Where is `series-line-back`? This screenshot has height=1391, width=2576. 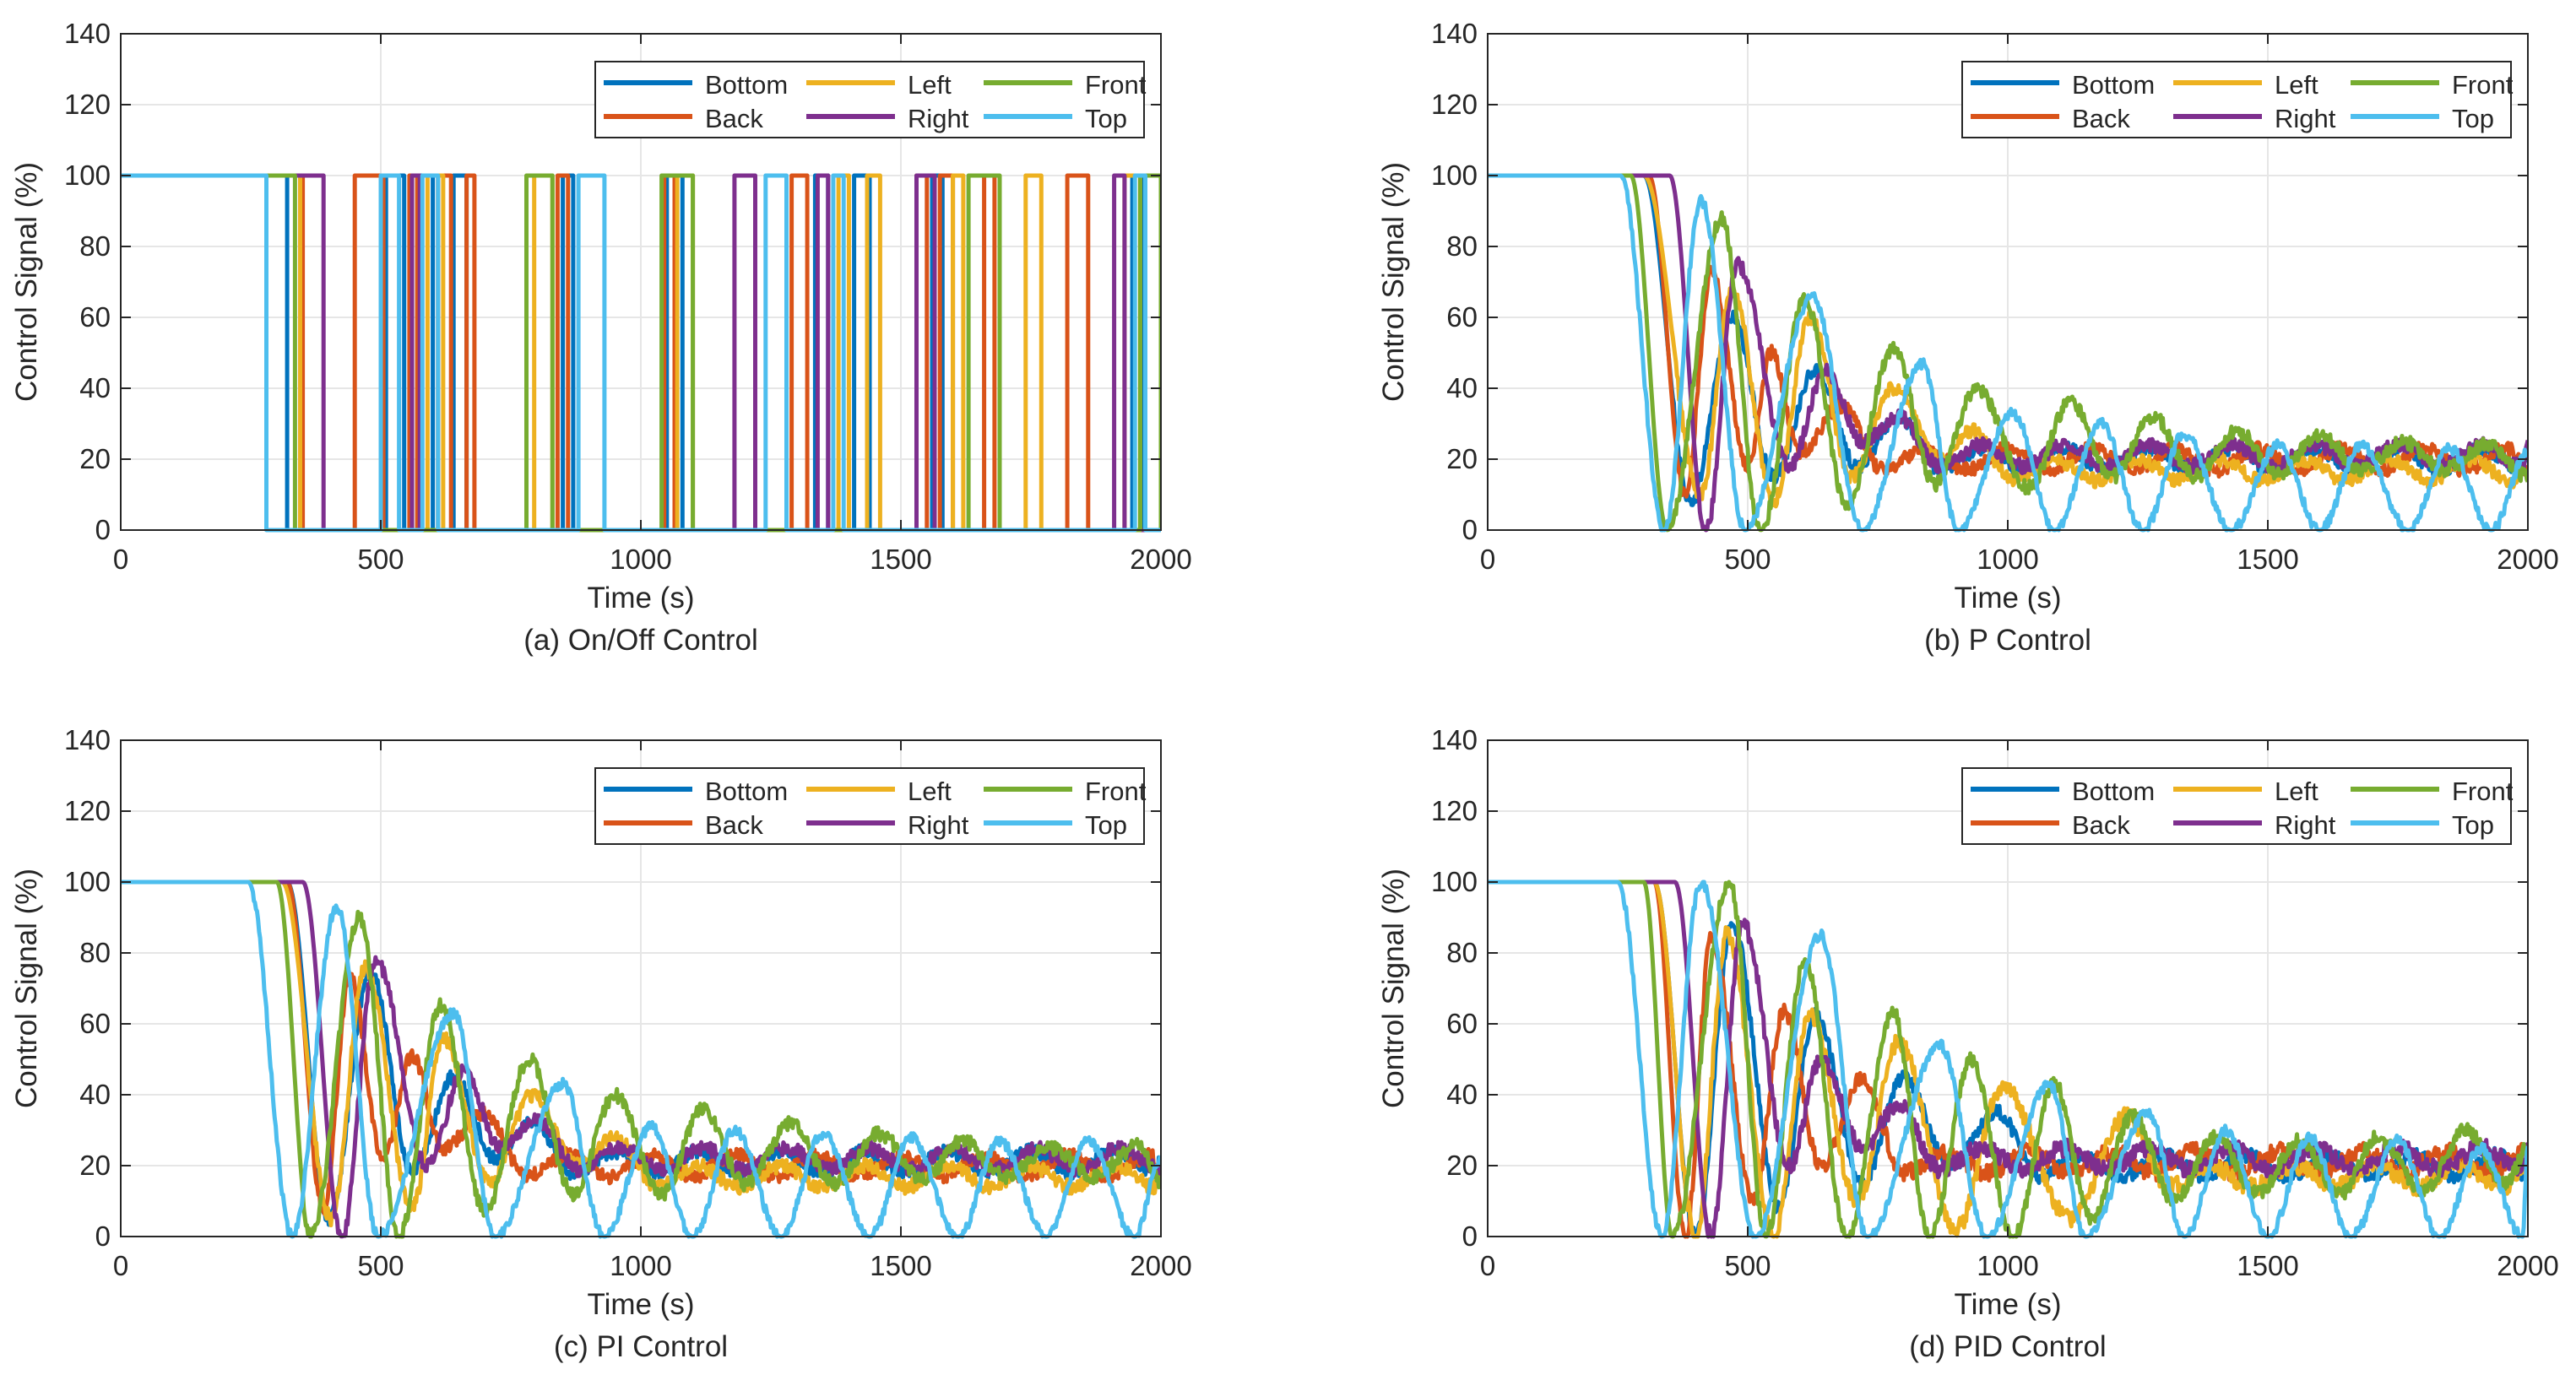
series-line-back is located at coordinates (641, 353).